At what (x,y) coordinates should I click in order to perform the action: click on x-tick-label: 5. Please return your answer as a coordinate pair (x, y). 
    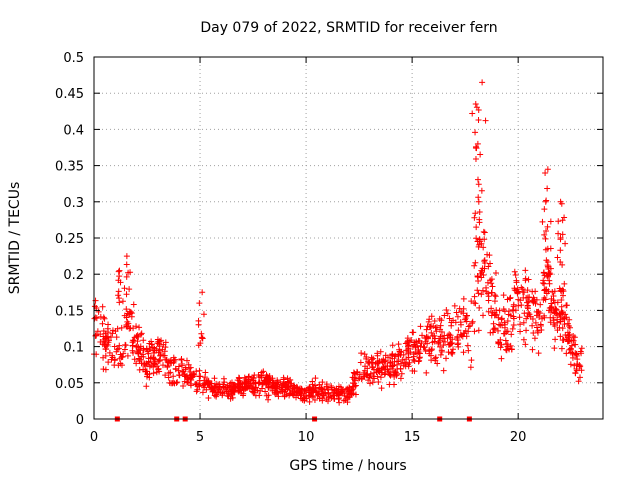
    Looking at the image, I should click on (200, 437).